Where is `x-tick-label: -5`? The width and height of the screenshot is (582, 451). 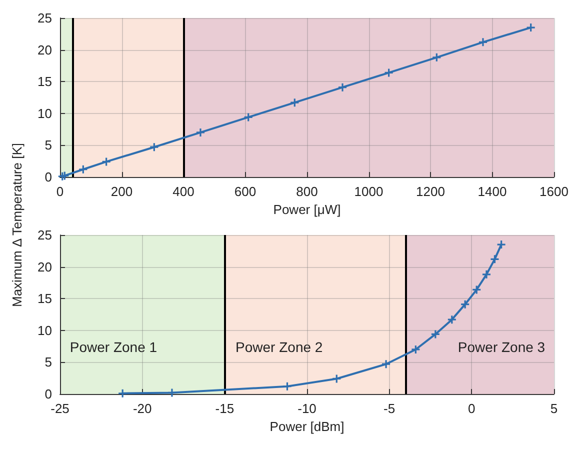 x-tick-label: -5 is located at coordinates (390, 408).